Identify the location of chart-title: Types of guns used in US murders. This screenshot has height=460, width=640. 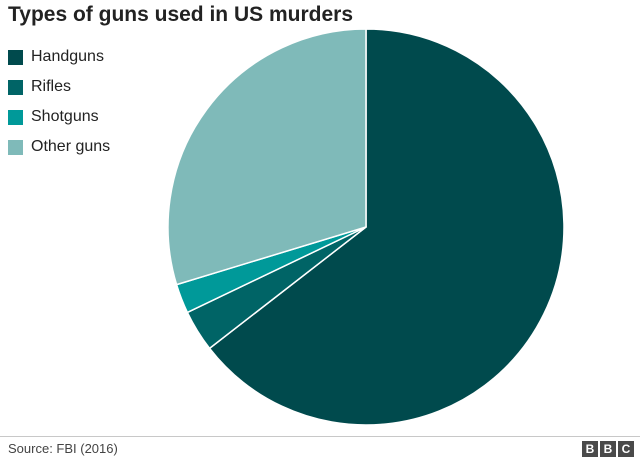
(181, 14).